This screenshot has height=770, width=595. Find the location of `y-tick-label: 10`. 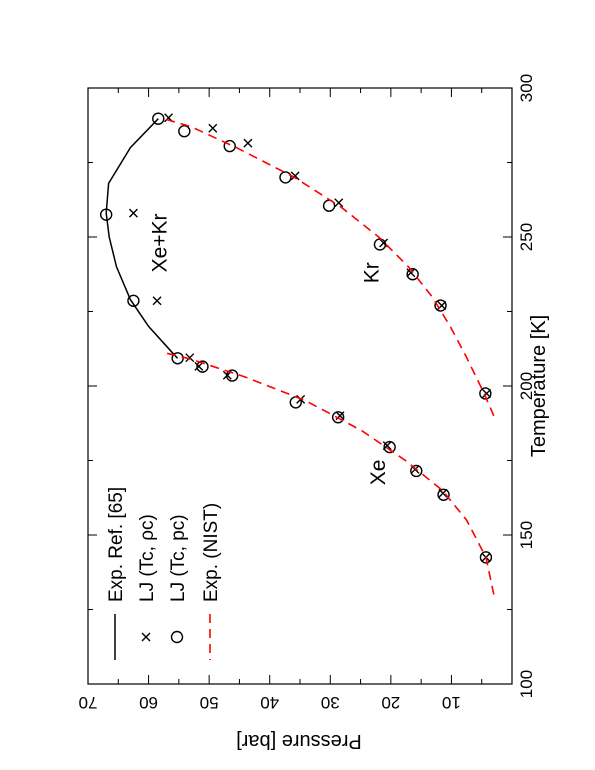

y-tick-label: 10 is located at coordinates (451, 702).